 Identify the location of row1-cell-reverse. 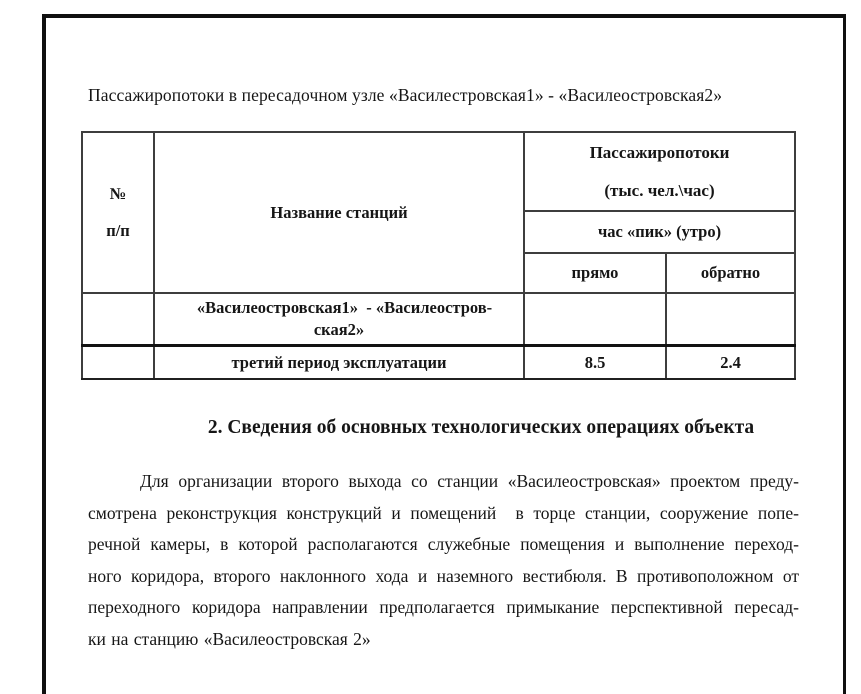
(730, 319).